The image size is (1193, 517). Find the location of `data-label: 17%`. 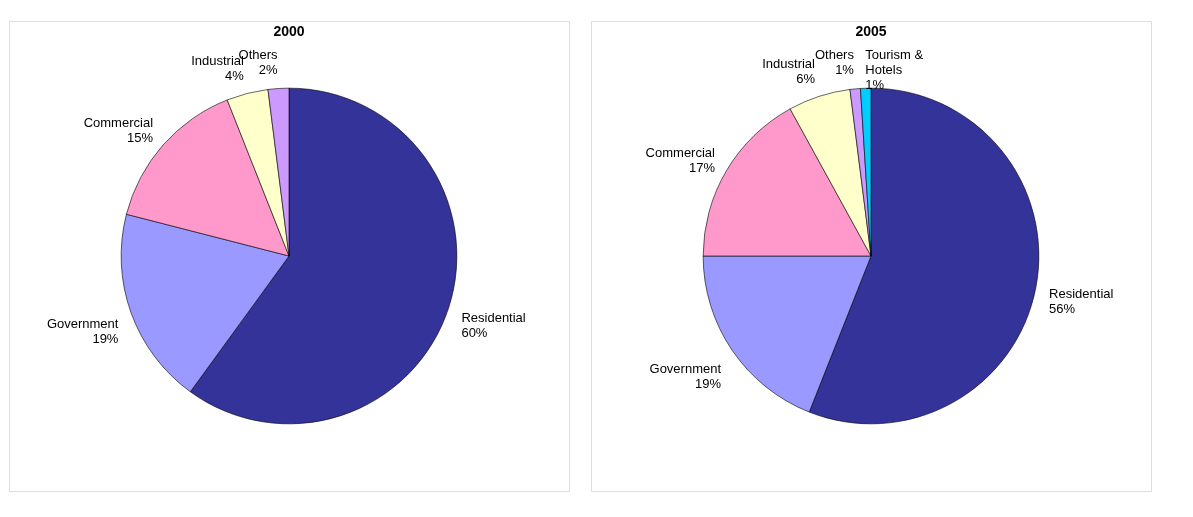

data-label: 17% is located at coordinates (702, 168).